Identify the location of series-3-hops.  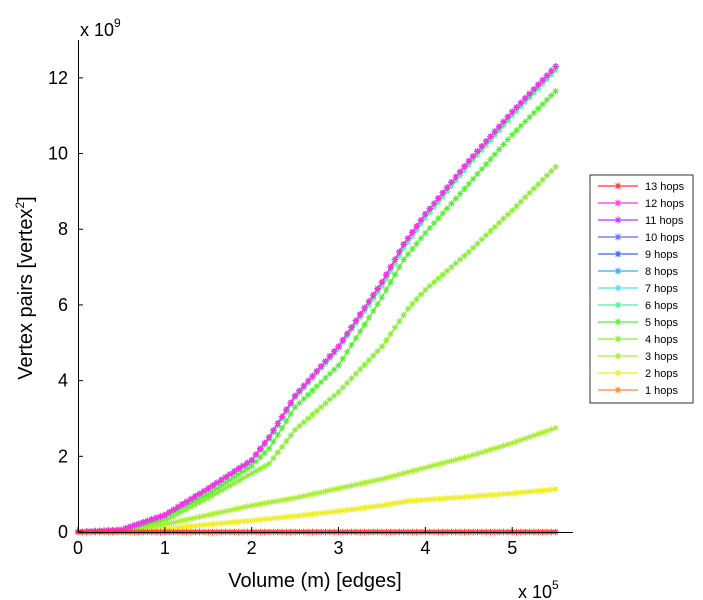
(316, 480).